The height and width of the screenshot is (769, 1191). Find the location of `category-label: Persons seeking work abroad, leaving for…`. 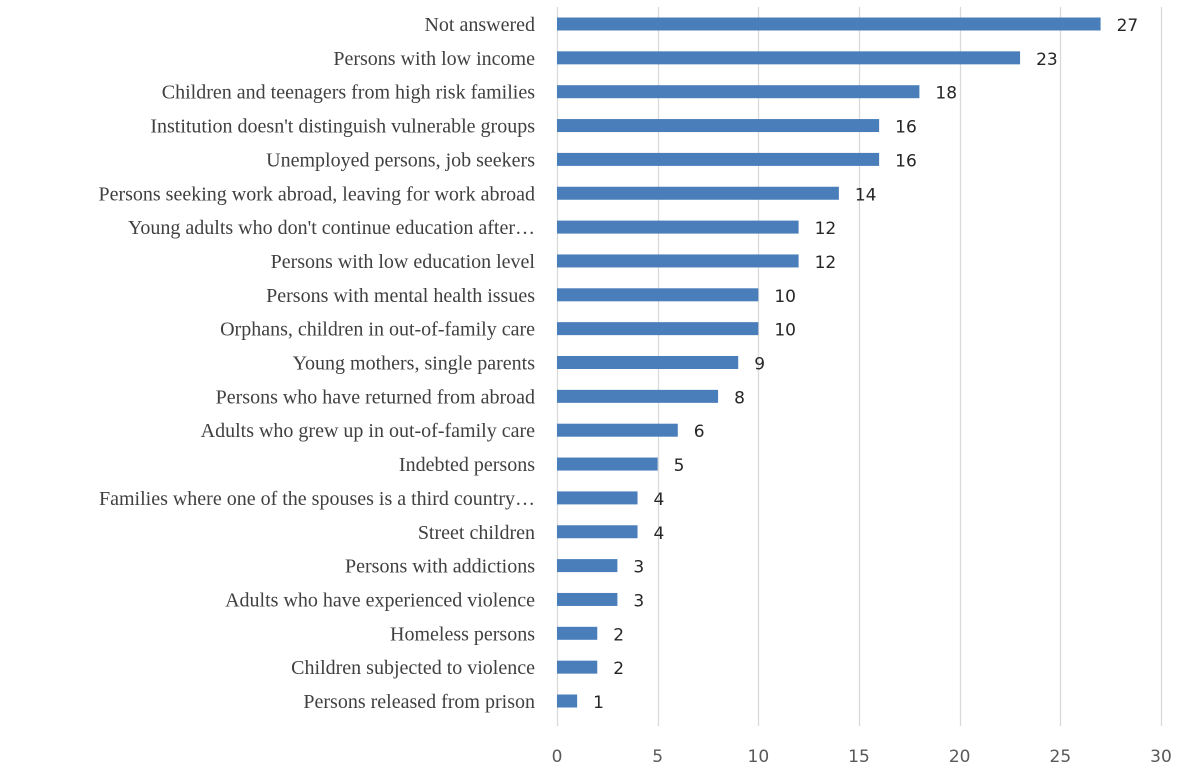

category-label: Persons seeking work abroad, leaving for… is located at coordinates (316, 194).